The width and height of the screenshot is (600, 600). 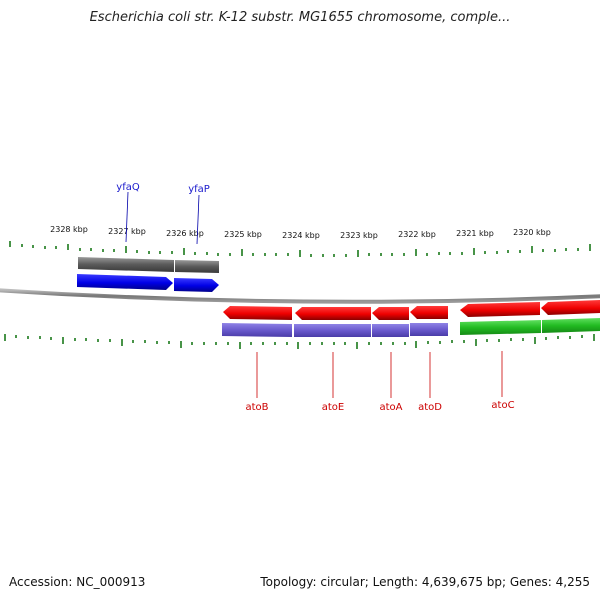 What do you see at coordinates (77, 582) in the screenshot?
I see `accession-text: Accession: NC_000913` at bounding box center [77, 582].